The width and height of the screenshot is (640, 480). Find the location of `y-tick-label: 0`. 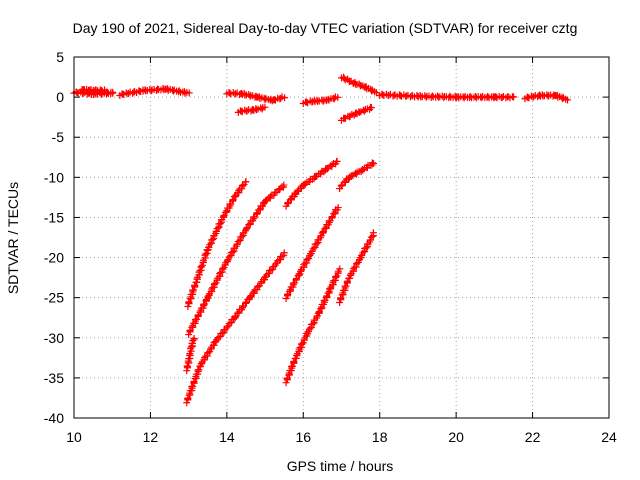

y-tick-label: 0 is located at coordinates (60, 97).